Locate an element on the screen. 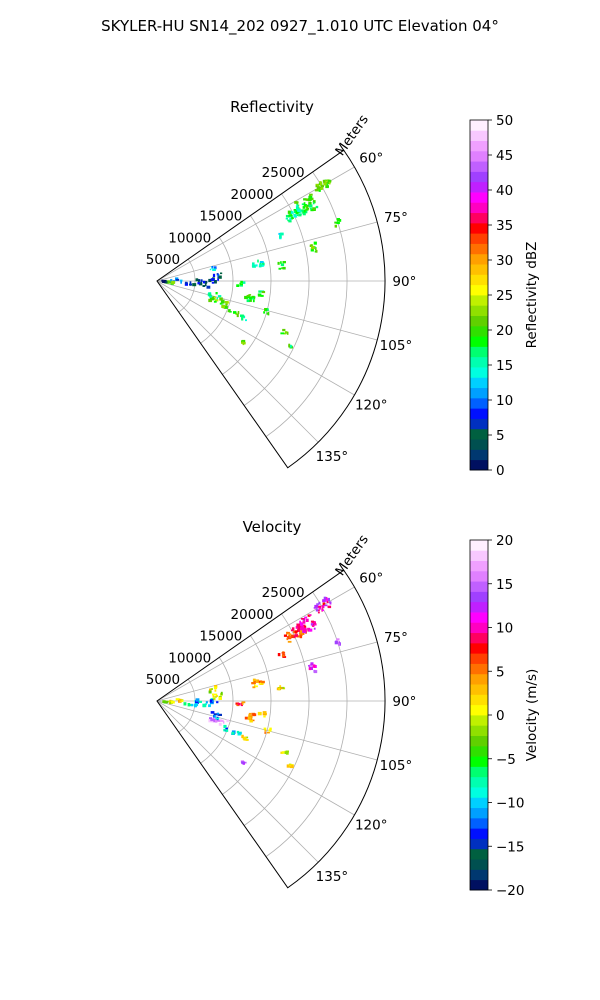 The width and height of the screenshot is (600, 1000). colorbar-tick-label: −20 is located at coordinates (510, 891).